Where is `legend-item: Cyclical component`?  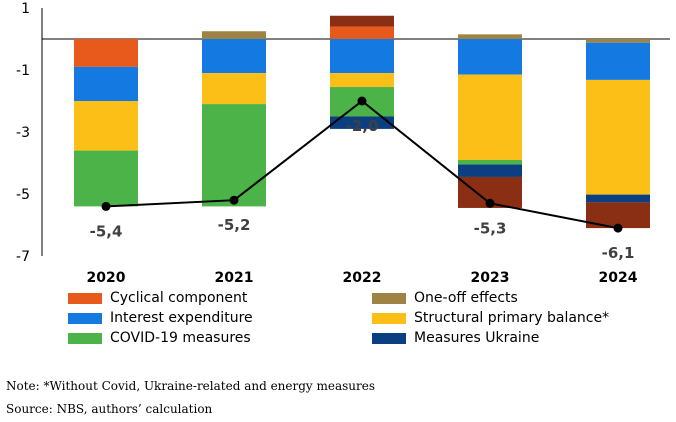 legend-item: Cyclical component is located at coordinates (157, 298).